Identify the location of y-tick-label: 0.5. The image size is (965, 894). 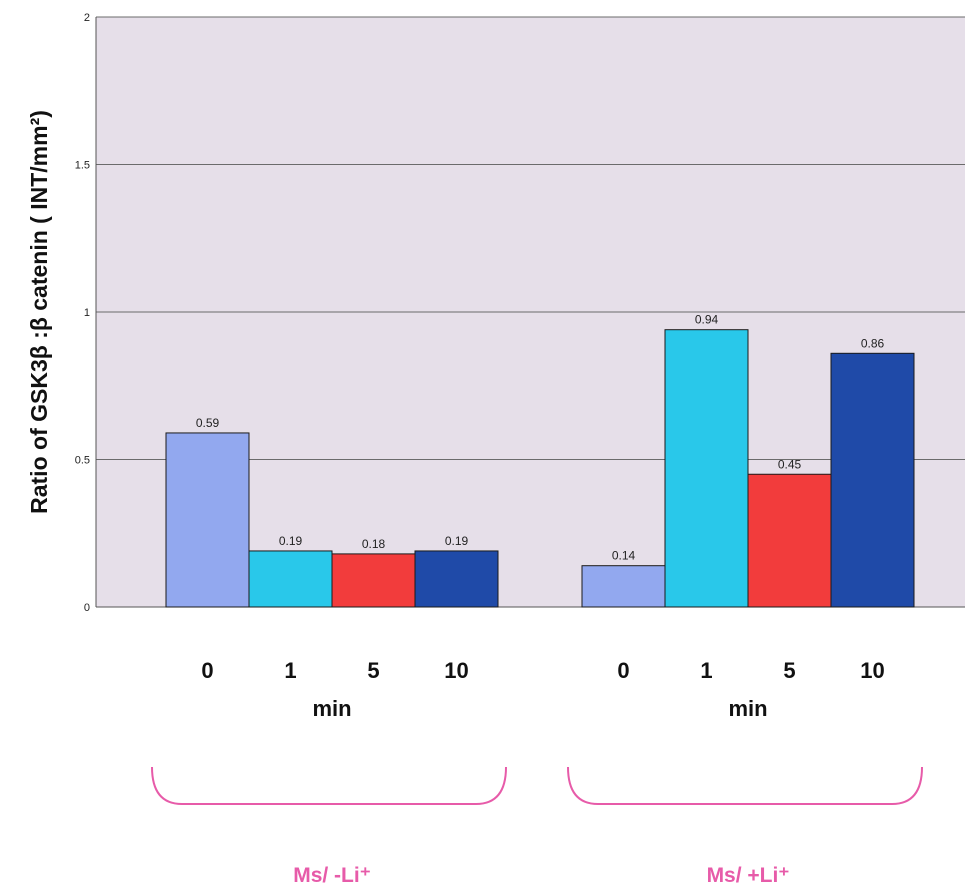
(82, 461).